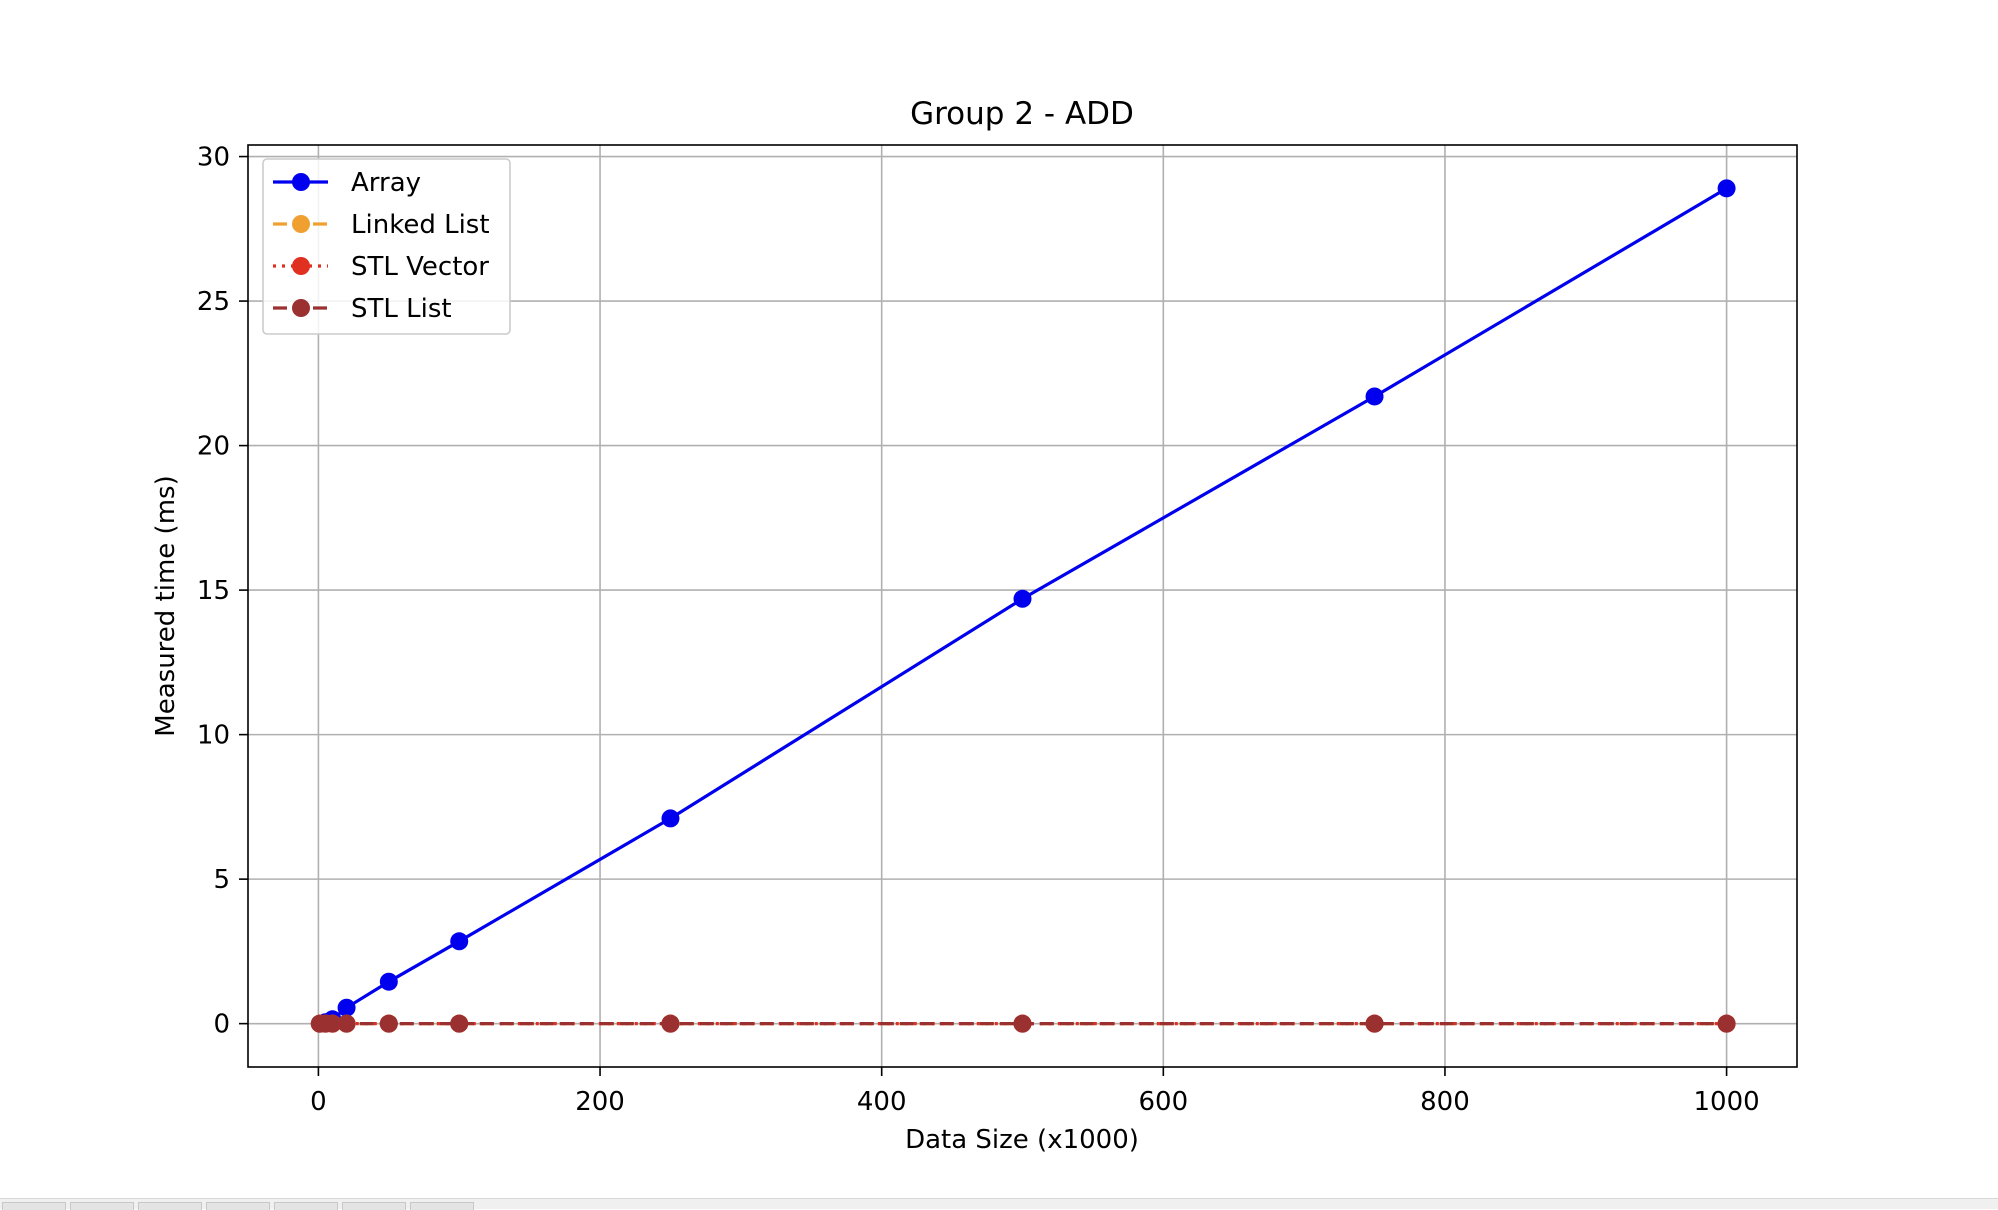  What do you see at coordinates (420, 225) in the screenshot?
I see `legend-label: Linked List` at bounding box center [420, 225].